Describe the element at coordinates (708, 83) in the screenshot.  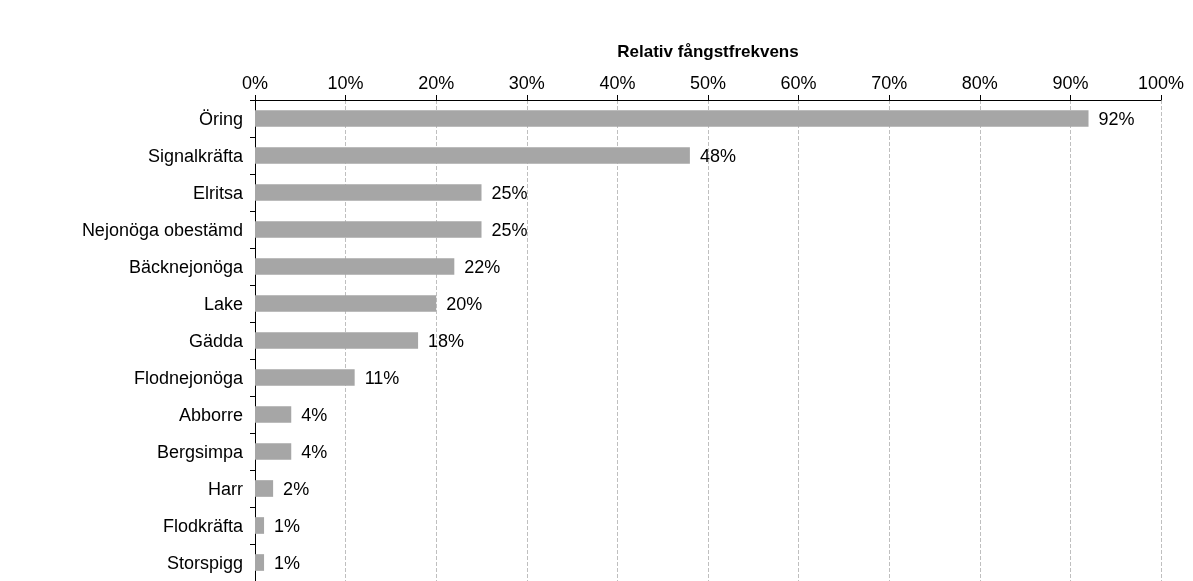
I see `x-tick-label: 50%` at that location.